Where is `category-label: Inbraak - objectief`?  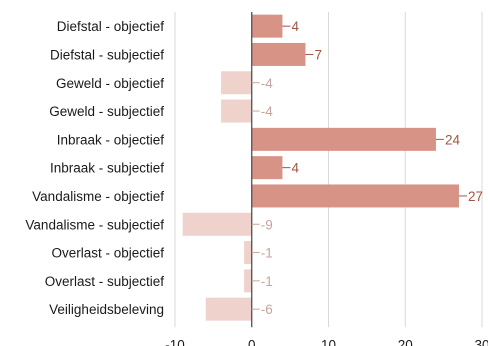
category-label: Inbraak - objectief is located at coordinates (111, 139).